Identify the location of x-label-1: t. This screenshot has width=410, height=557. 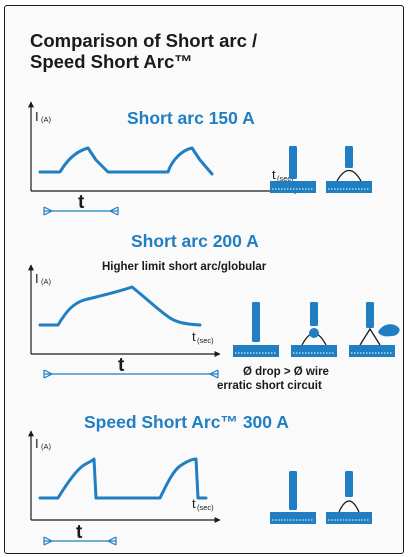
(274, 174).